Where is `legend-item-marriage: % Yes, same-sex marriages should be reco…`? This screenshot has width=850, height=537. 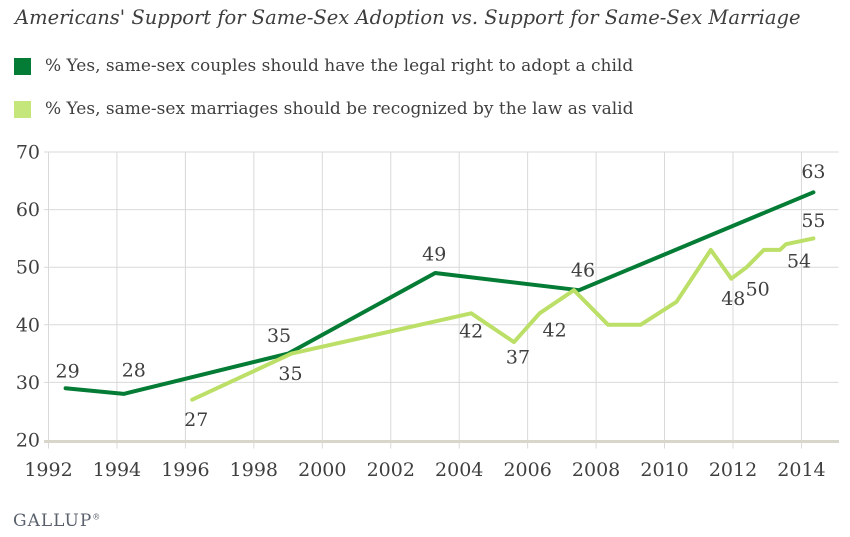 legend-item-marriage: % Yes, same-sex marriages should be reco… is located at coordinates (323, 109).